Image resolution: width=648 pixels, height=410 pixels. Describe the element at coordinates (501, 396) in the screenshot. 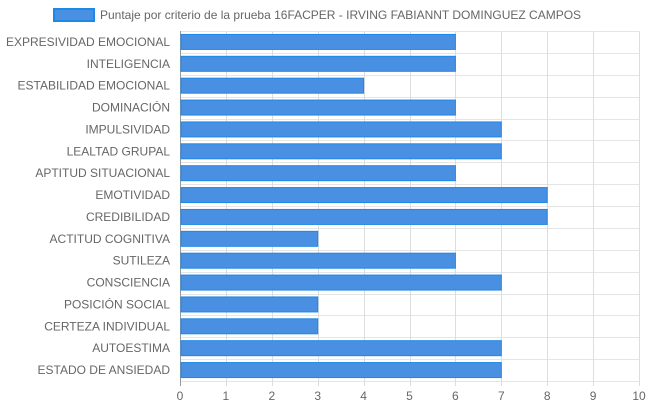

I see `x-tick-label: 7` at that location.